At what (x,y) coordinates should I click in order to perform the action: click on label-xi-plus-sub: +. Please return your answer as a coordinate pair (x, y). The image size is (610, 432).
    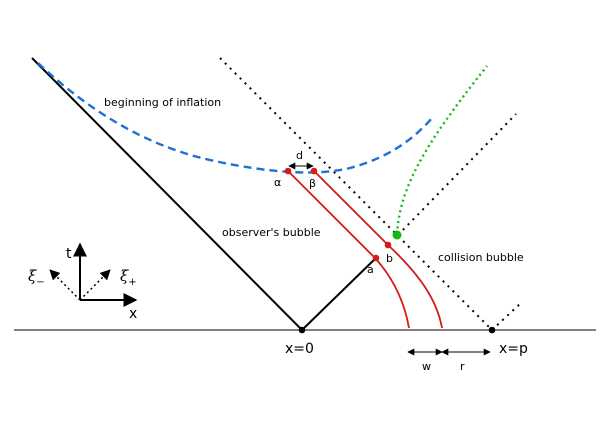
    Looking at the image, I should click on (132, 282).